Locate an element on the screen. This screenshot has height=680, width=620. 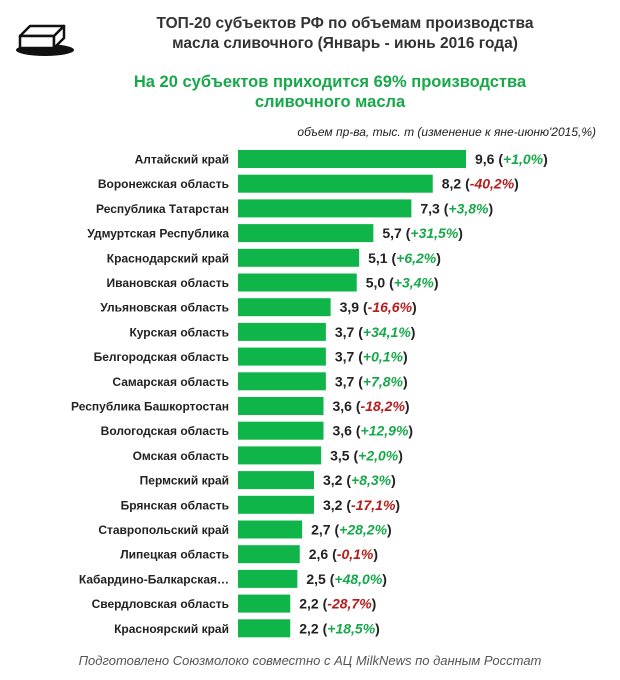
change-percent: +18,5% is located at coordinates (351, 628).